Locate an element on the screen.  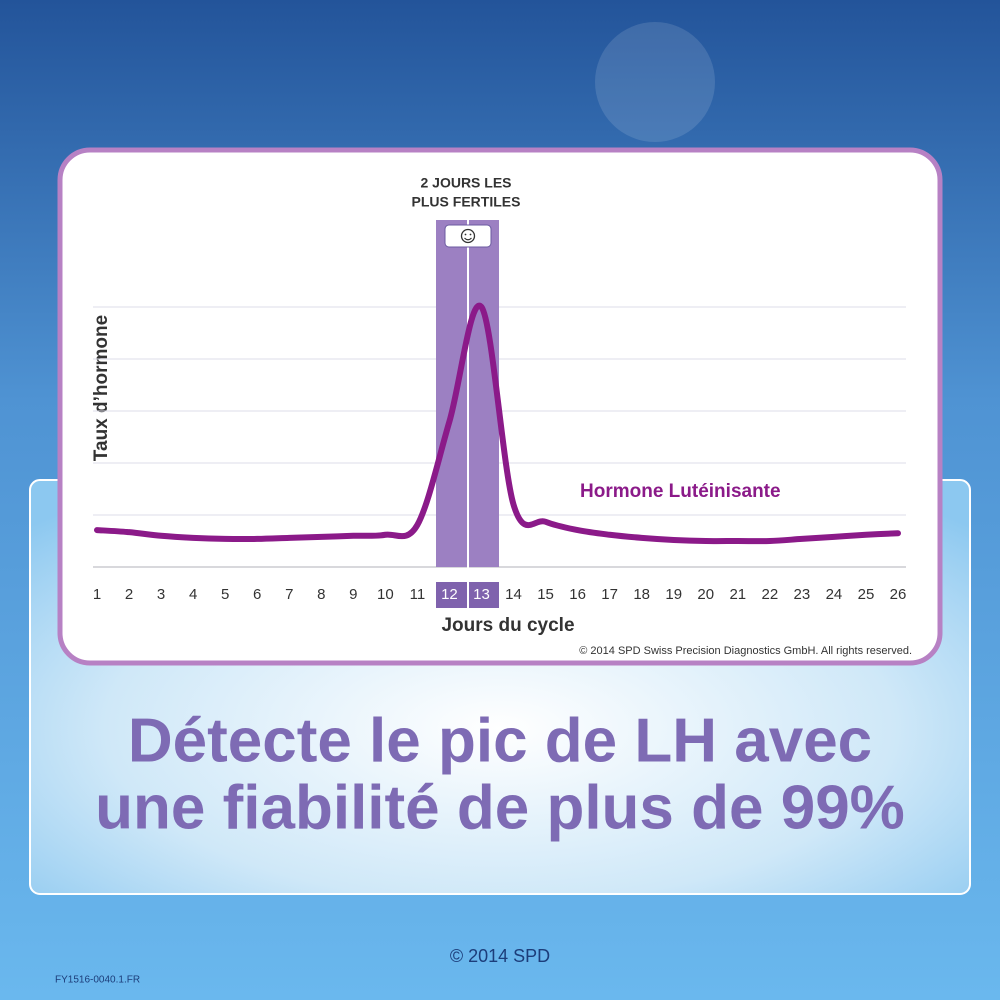
x-tick-label: 2 is located at coordinates (129, 594).